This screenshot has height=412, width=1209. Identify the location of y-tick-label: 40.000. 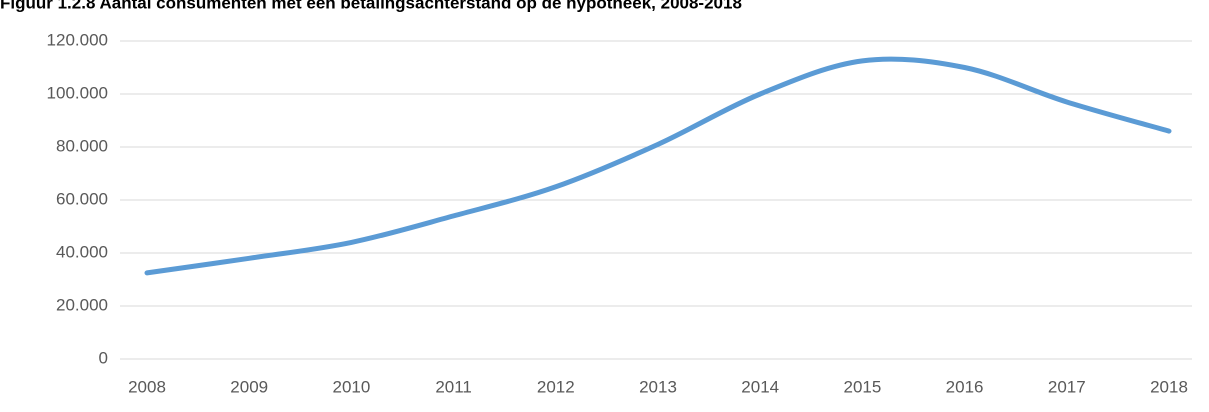
(82, 251).